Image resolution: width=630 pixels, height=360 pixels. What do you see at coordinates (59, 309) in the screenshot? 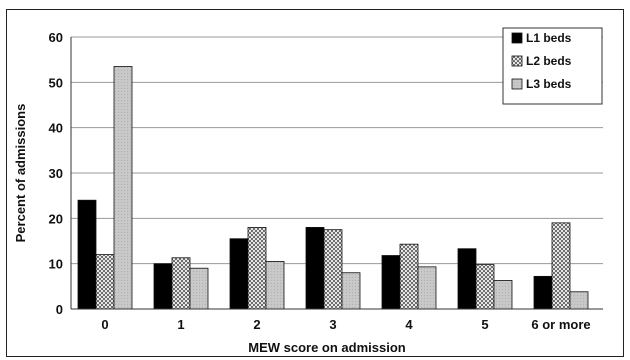
I see `y-tick-label: 0` at bounding box center [59, 309].